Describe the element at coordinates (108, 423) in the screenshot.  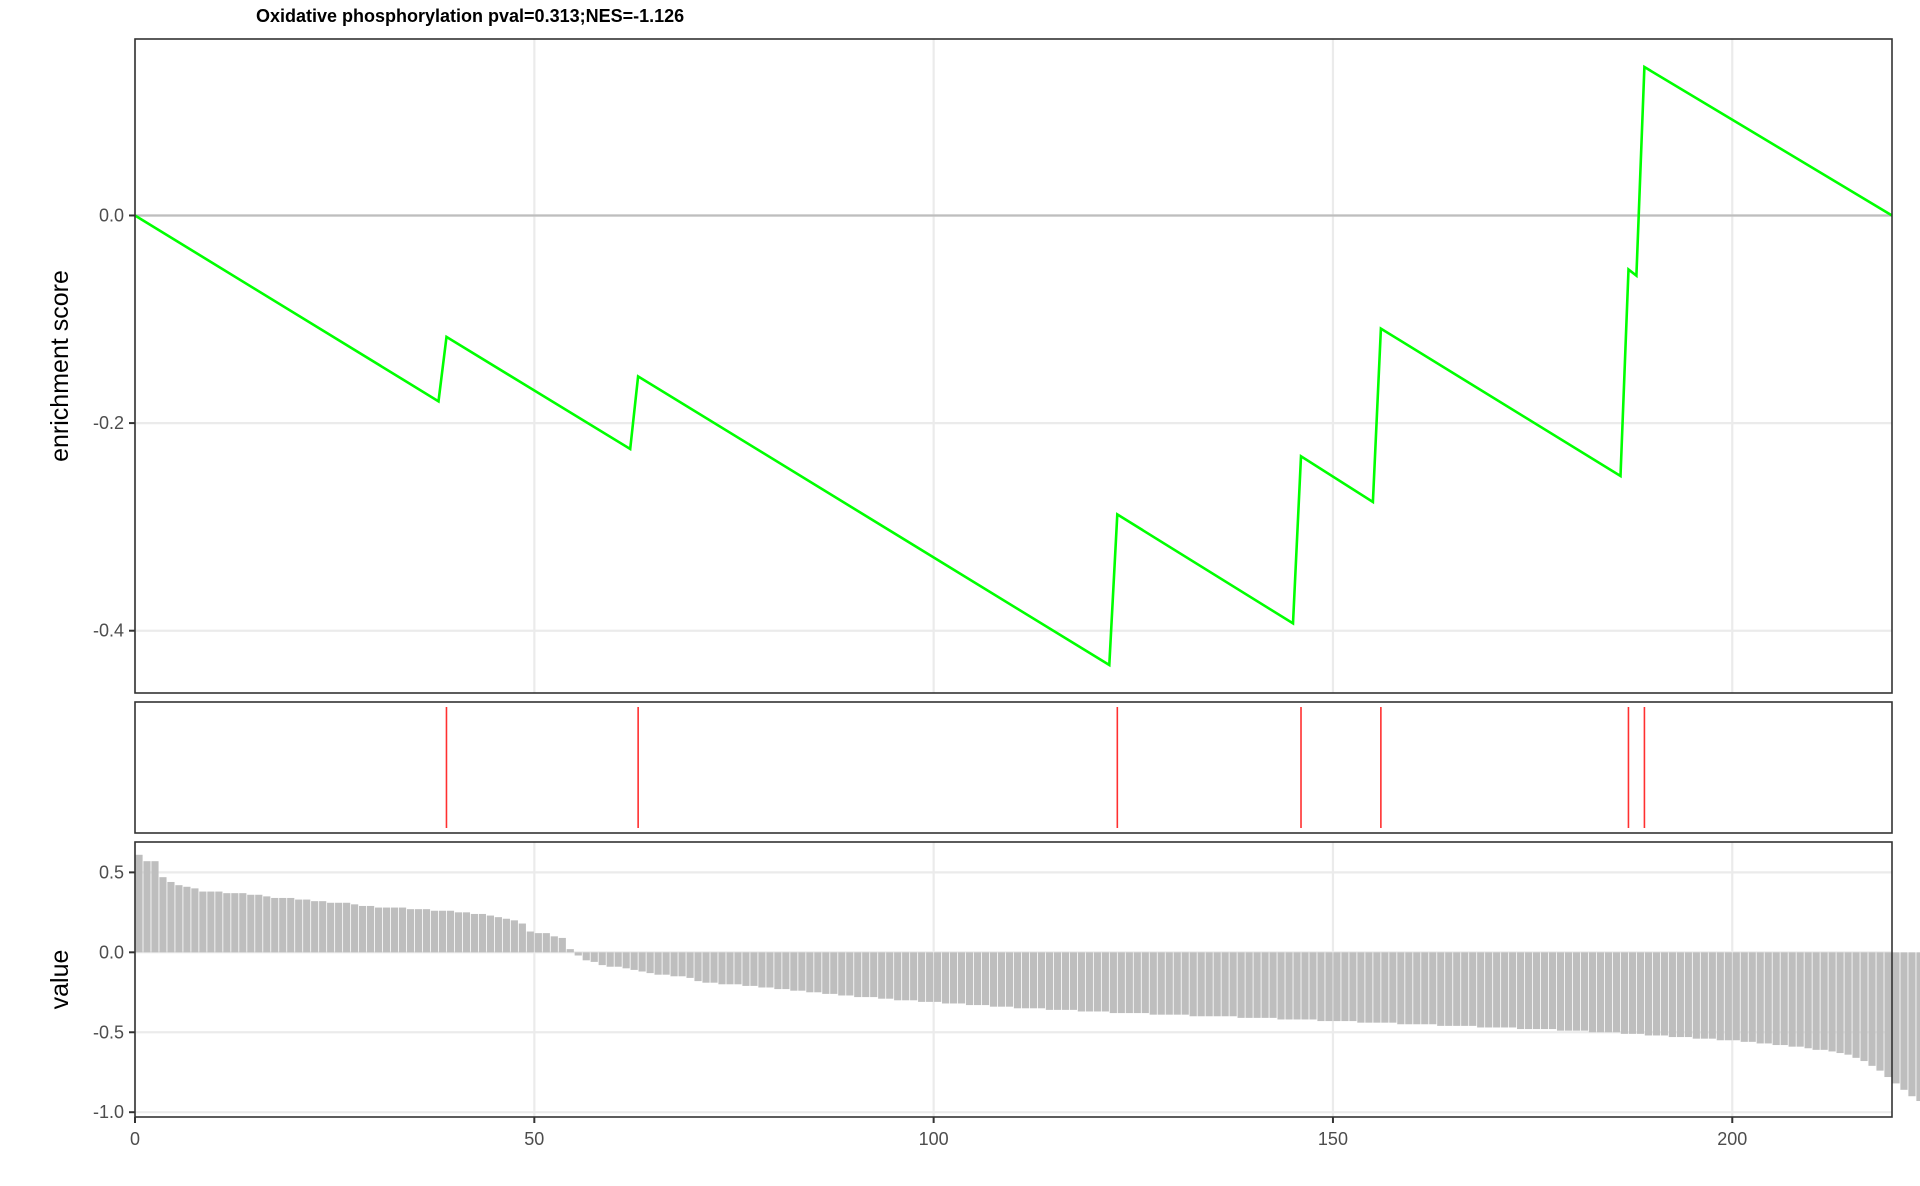
I see `enrichment-y-tick-label: -0.2` at that location.